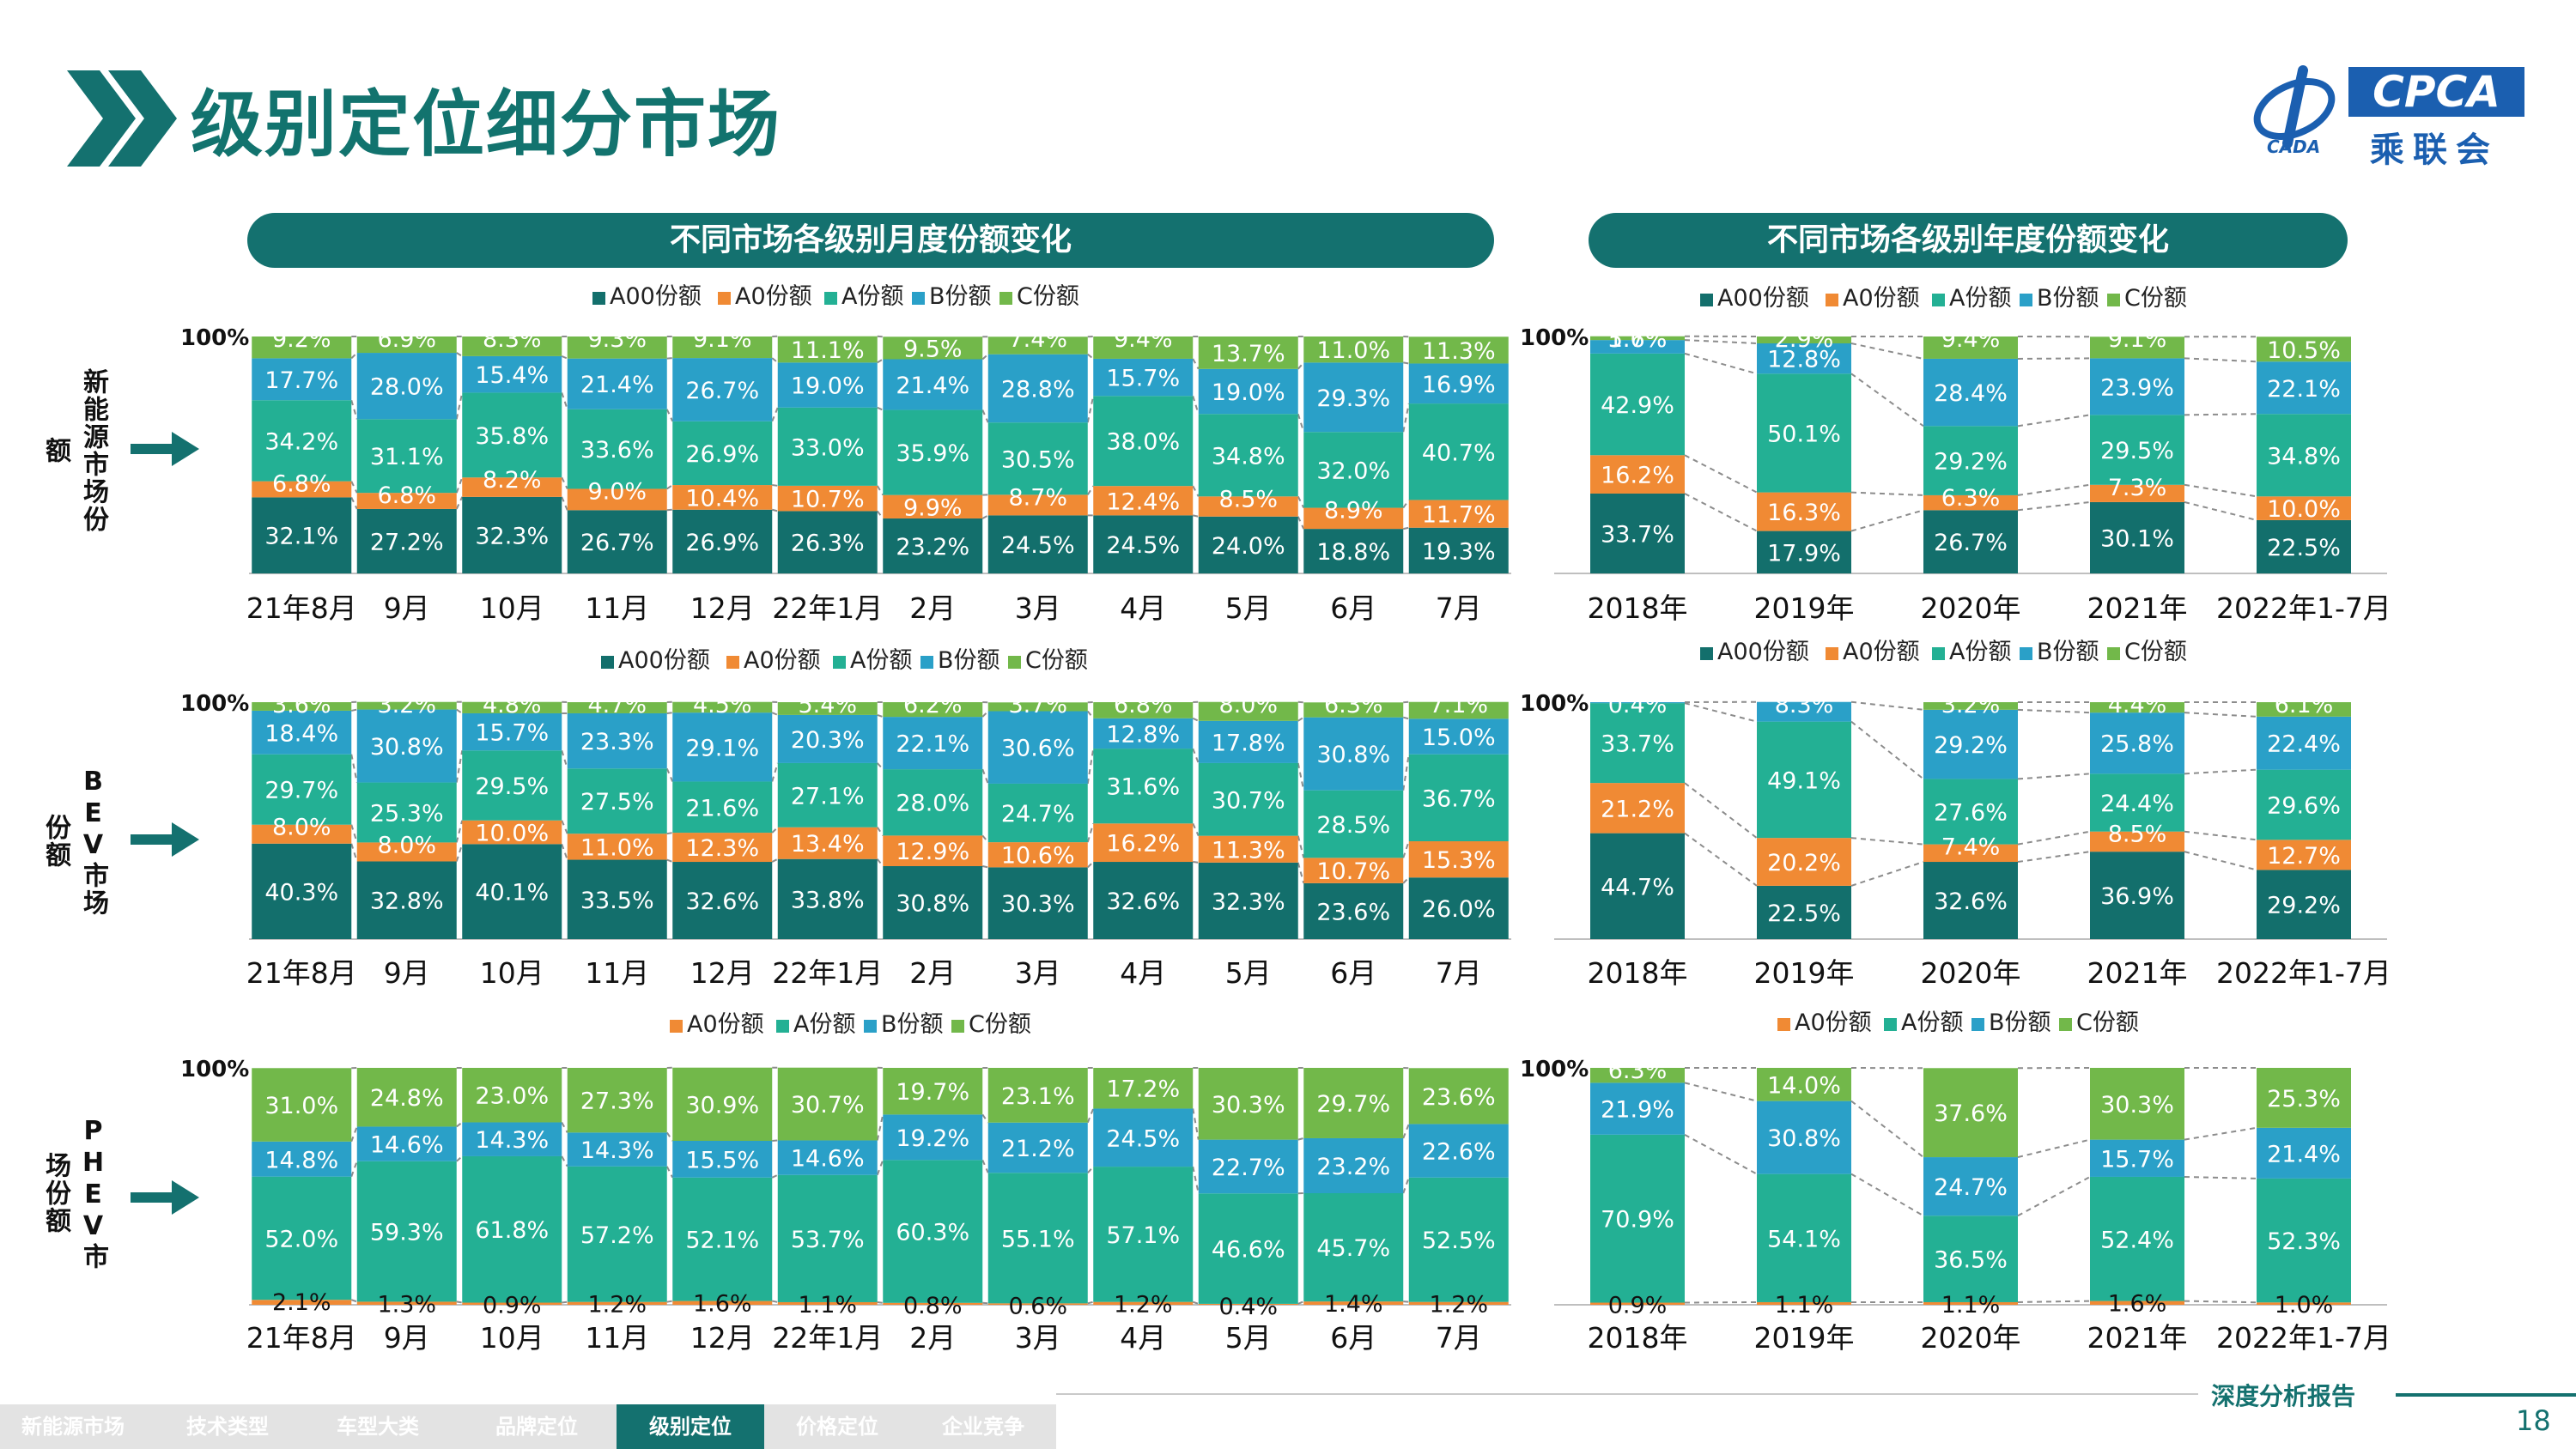 Image resolution: width=2576 pixels, height=1449 pixels. Describe the element at coordinates (1971, 813) in the screenshot. I see `data-label: 27.6%` at that location.